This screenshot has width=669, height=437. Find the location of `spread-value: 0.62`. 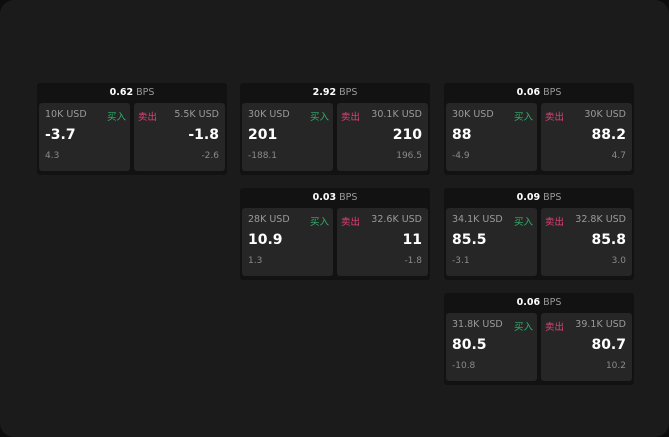

spread-value: 0.62 is located at coordinates (121, 92).